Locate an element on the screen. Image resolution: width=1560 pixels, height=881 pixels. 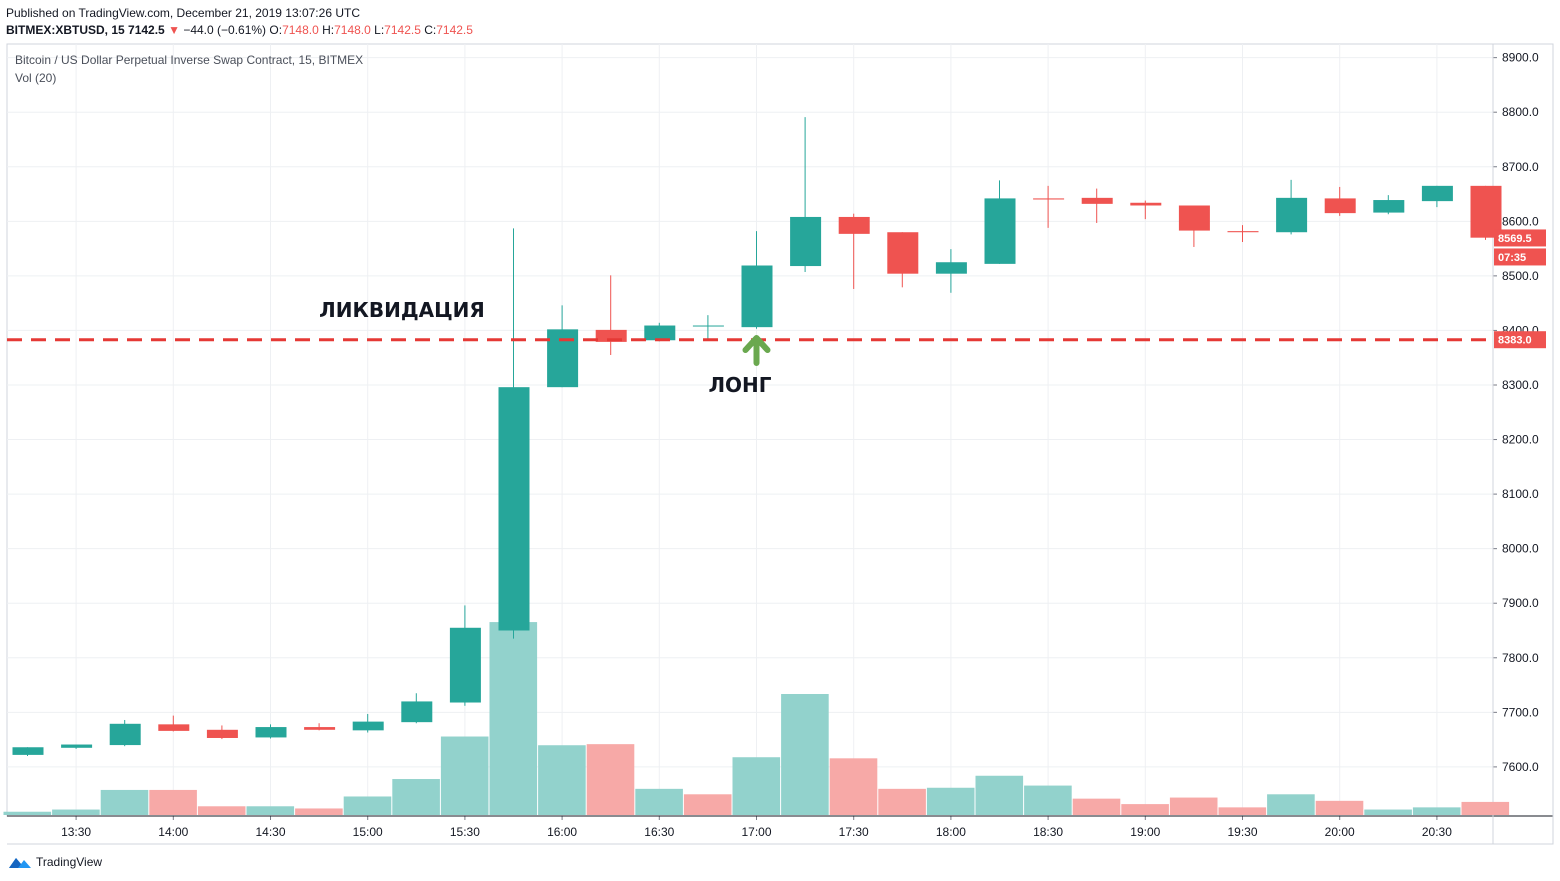
footer-brand: TradingView is located at coordinates (55, 862).